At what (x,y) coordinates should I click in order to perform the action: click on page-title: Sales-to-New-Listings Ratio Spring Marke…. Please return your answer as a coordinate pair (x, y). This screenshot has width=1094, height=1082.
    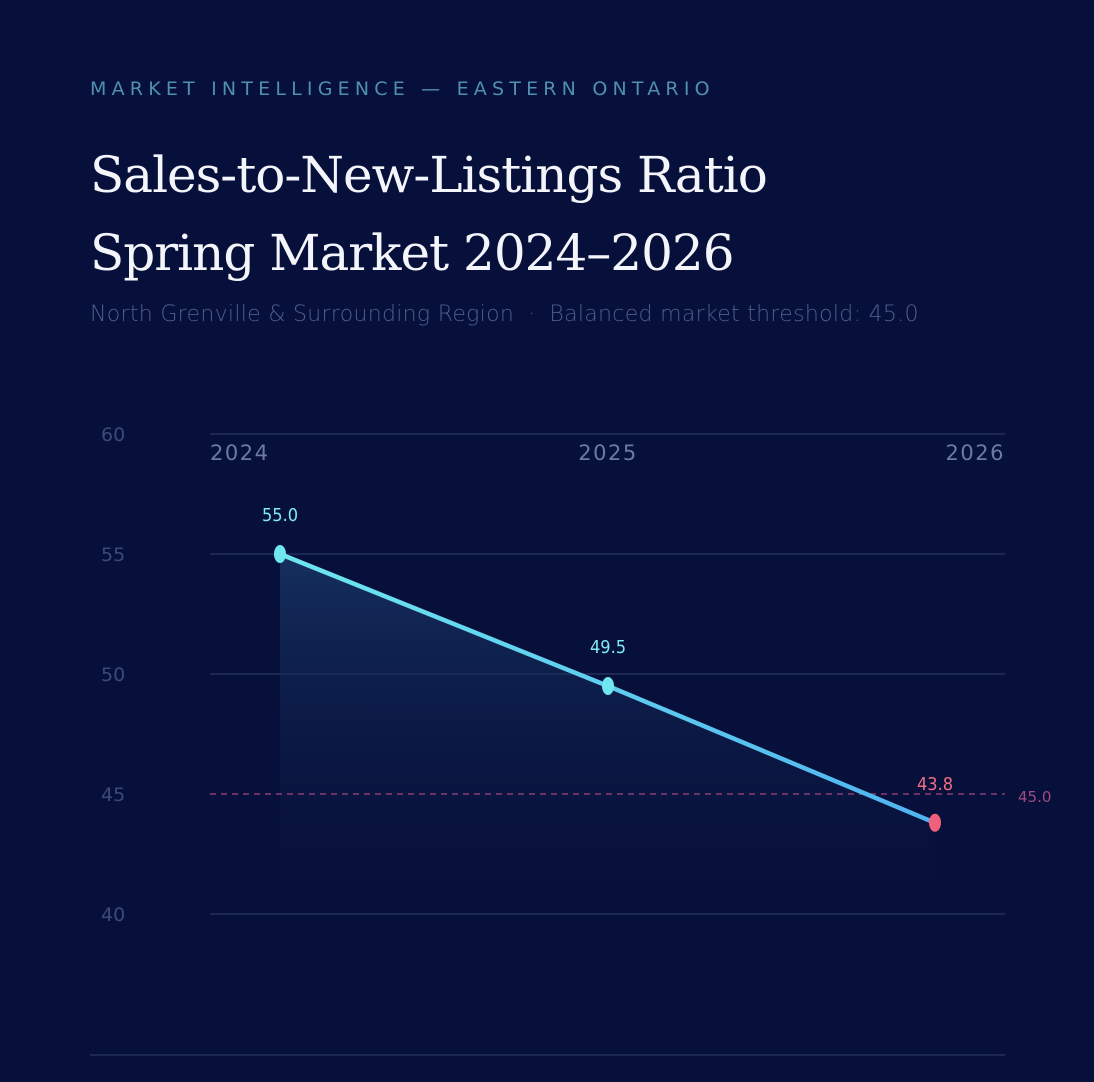
    Looking at the image, I should click on (429, 214).